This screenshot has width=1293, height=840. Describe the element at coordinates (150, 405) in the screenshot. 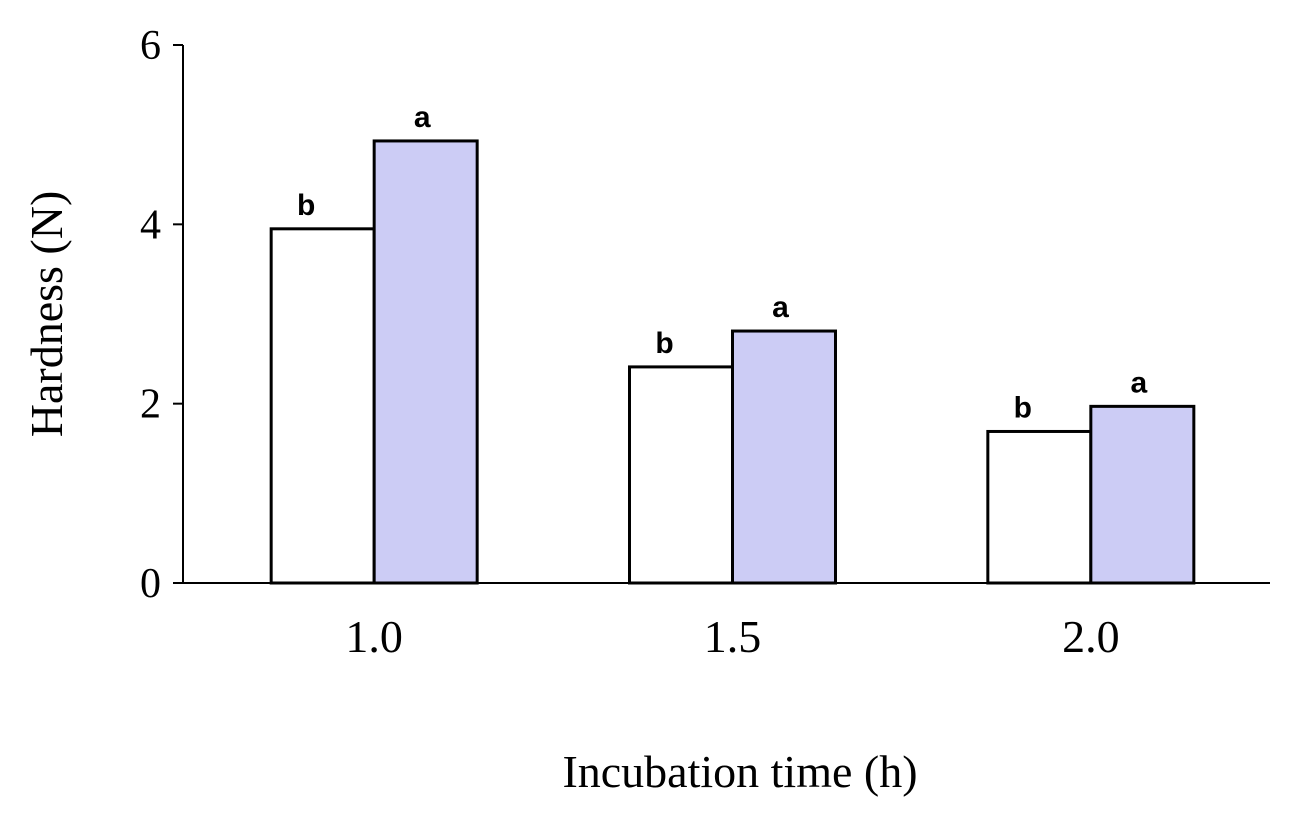

I see `y-tick-label: 2` at that location.